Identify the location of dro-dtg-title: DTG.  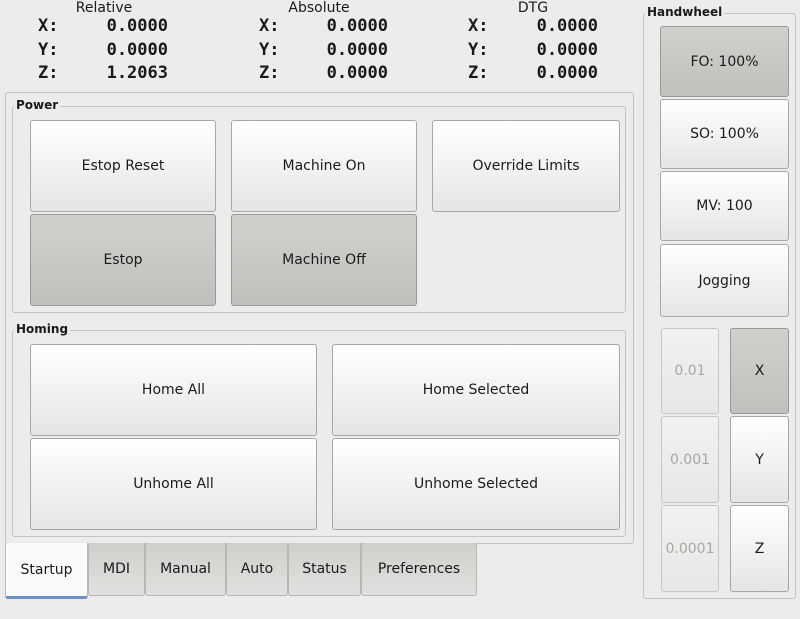
(533, 8).